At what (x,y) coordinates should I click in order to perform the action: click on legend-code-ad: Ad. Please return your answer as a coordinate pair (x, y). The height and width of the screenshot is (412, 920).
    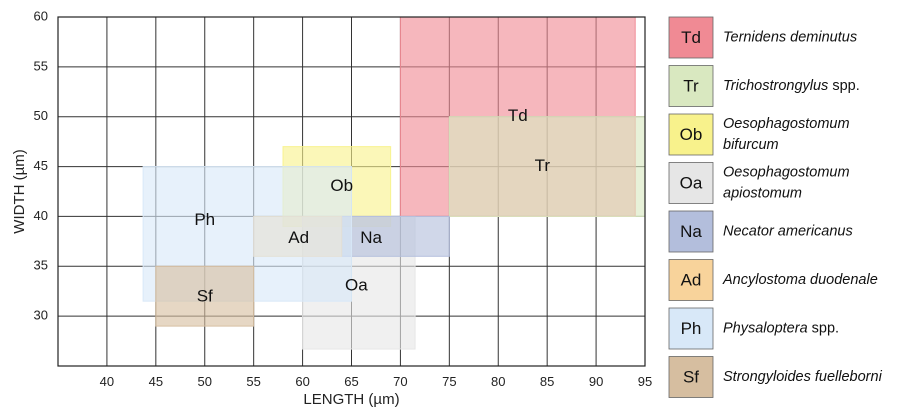
    Looking at the image, I should click on (691, 279).